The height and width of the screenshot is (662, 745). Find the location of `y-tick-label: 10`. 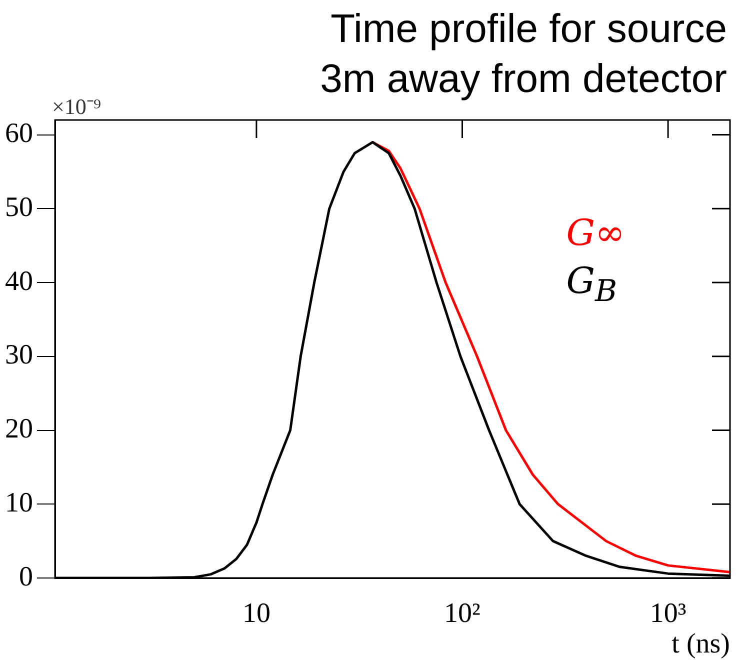

y-tick-label: 10 is located at coordinates (19, 502).